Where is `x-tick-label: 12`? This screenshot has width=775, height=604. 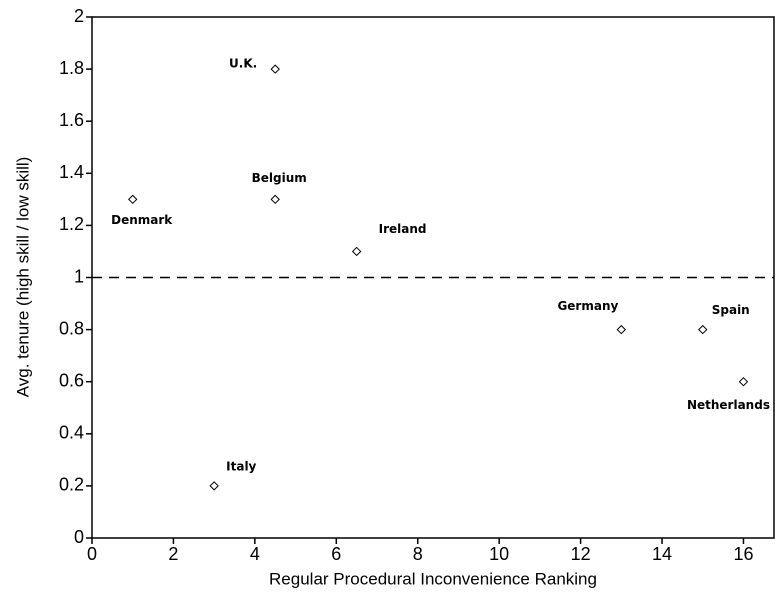
x-tick-label: 12 is located at coordinates (581, 554).